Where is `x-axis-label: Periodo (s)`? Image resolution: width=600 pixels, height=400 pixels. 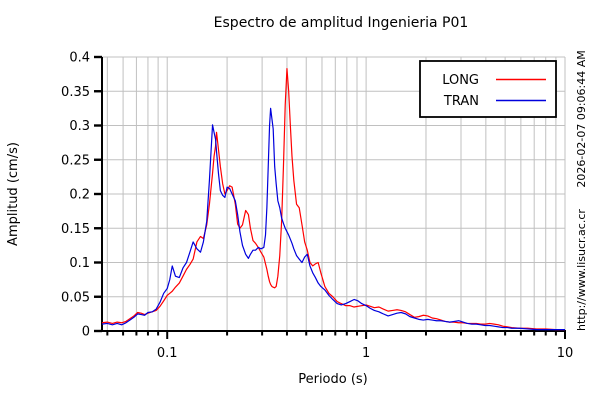
x-axis-label: Periodo (s) is located at coordinates (333, 379).